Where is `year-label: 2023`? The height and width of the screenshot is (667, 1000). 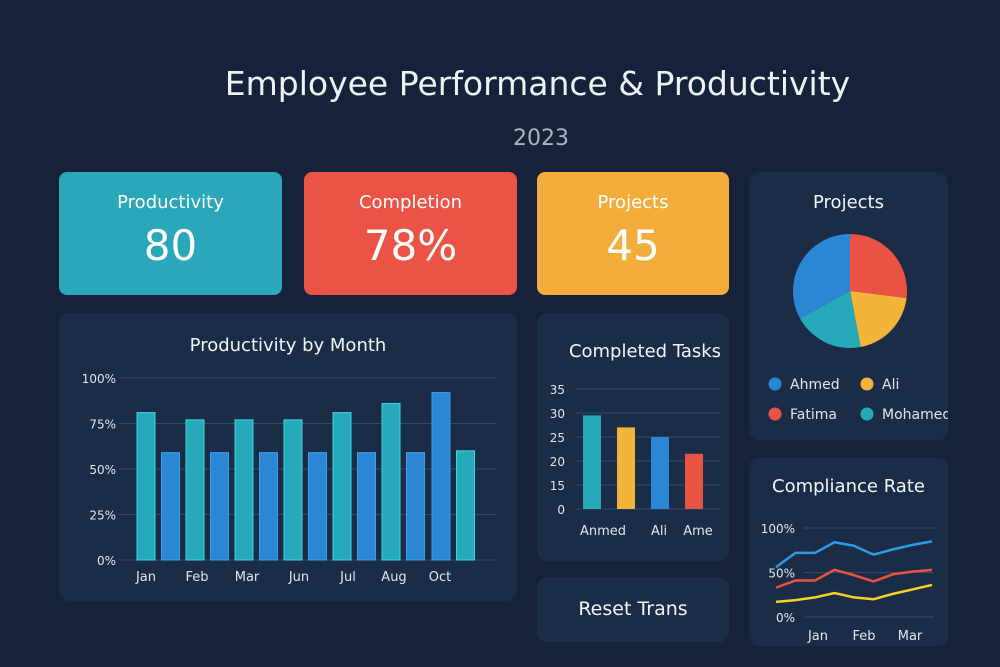
year-label: 2023 is located at coordinates (541, 138).